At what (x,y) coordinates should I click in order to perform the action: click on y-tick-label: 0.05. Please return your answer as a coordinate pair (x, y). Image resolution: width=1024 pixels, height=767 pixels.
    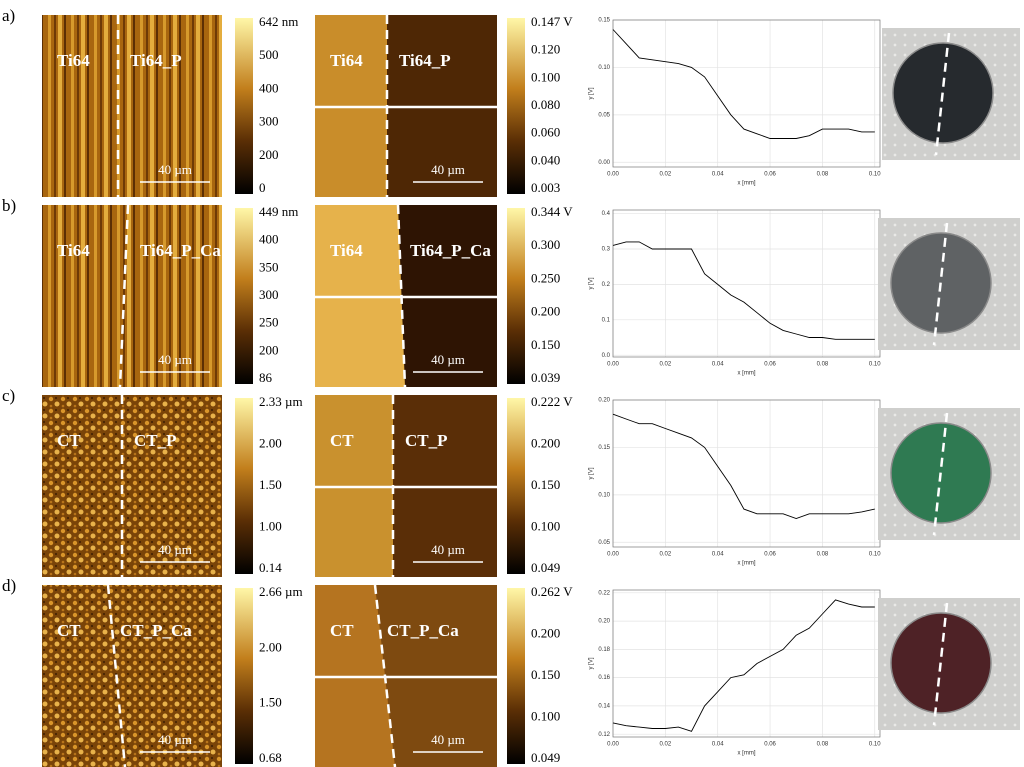
    Looking at the image, I should click on (604, 543).